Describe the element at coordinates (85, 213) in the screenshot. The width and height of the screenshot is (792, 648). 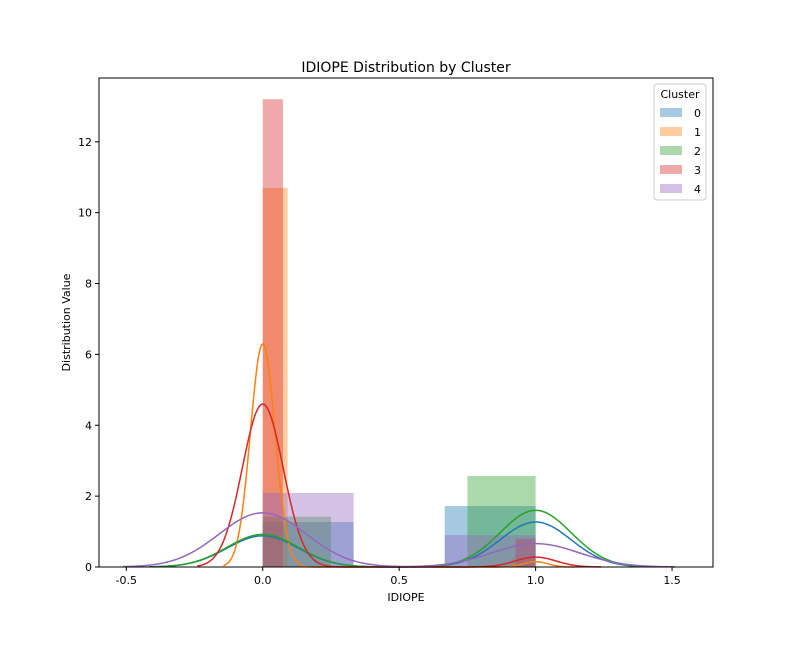
I see `y-tick-label: 10` at that location.